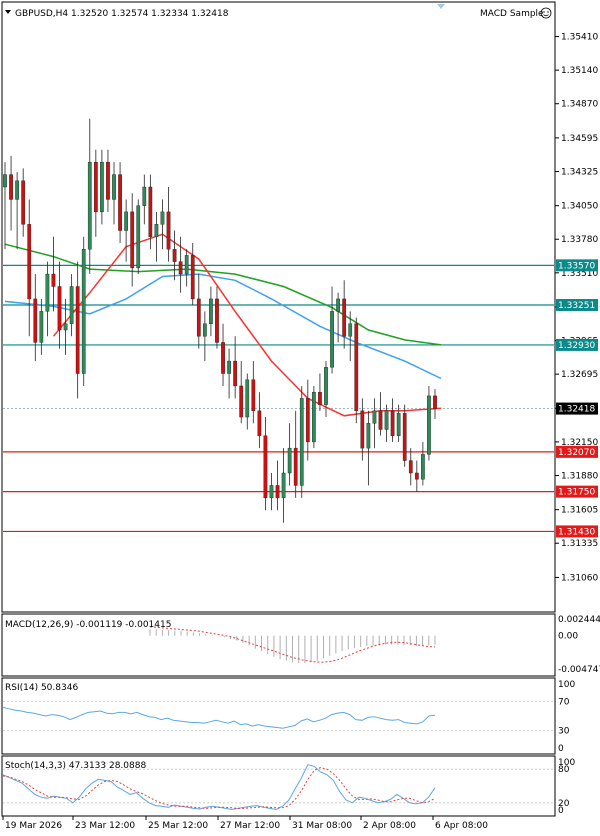  What do you see at coordinates (564, 804) in the screenshot?
I see `stoch-tick-label: 20` at bounding box center [564, 804].